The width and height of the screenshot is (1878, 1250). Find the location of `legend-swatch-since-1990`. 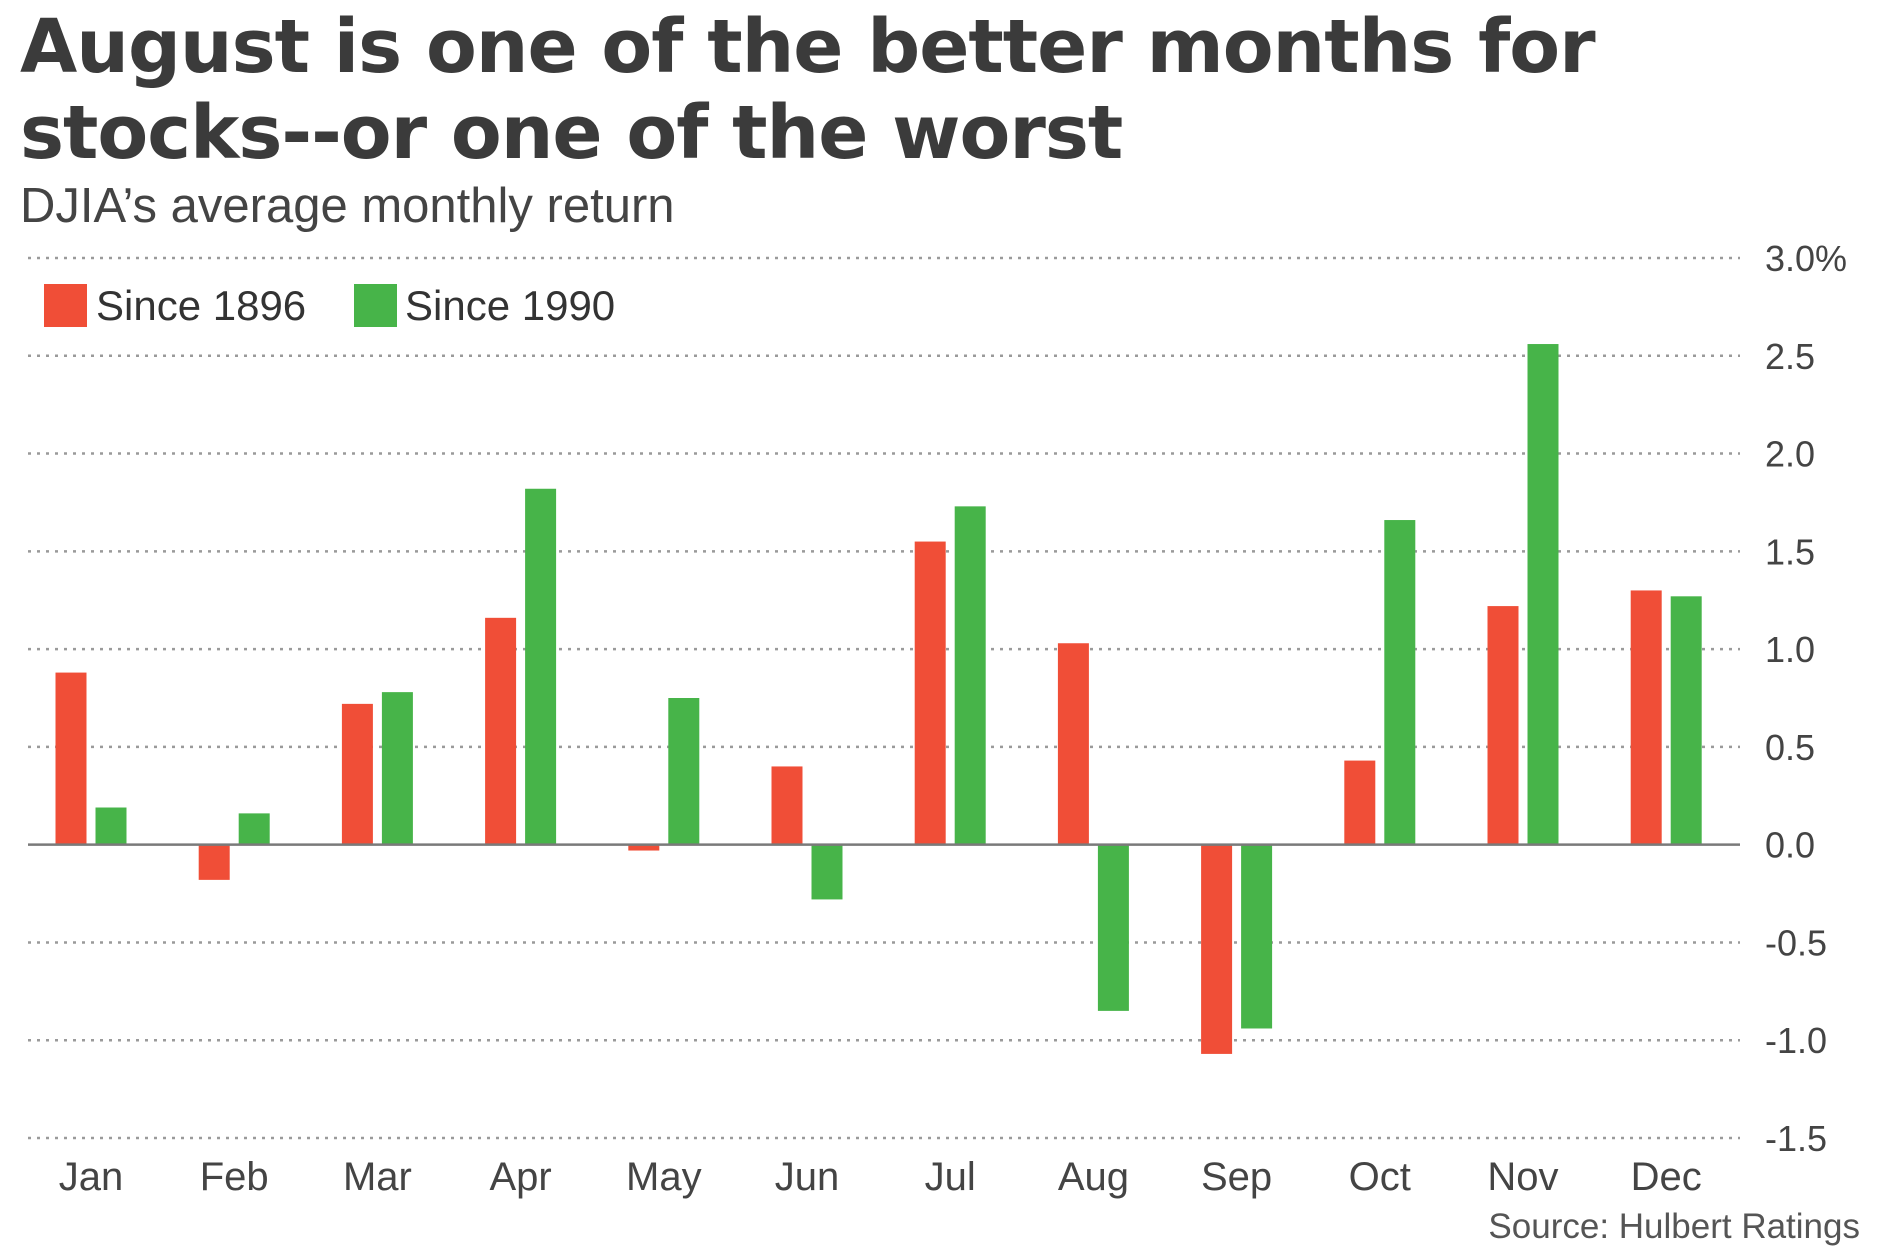

legend-swatch-since-1990 is located at coordinates (375, 305).